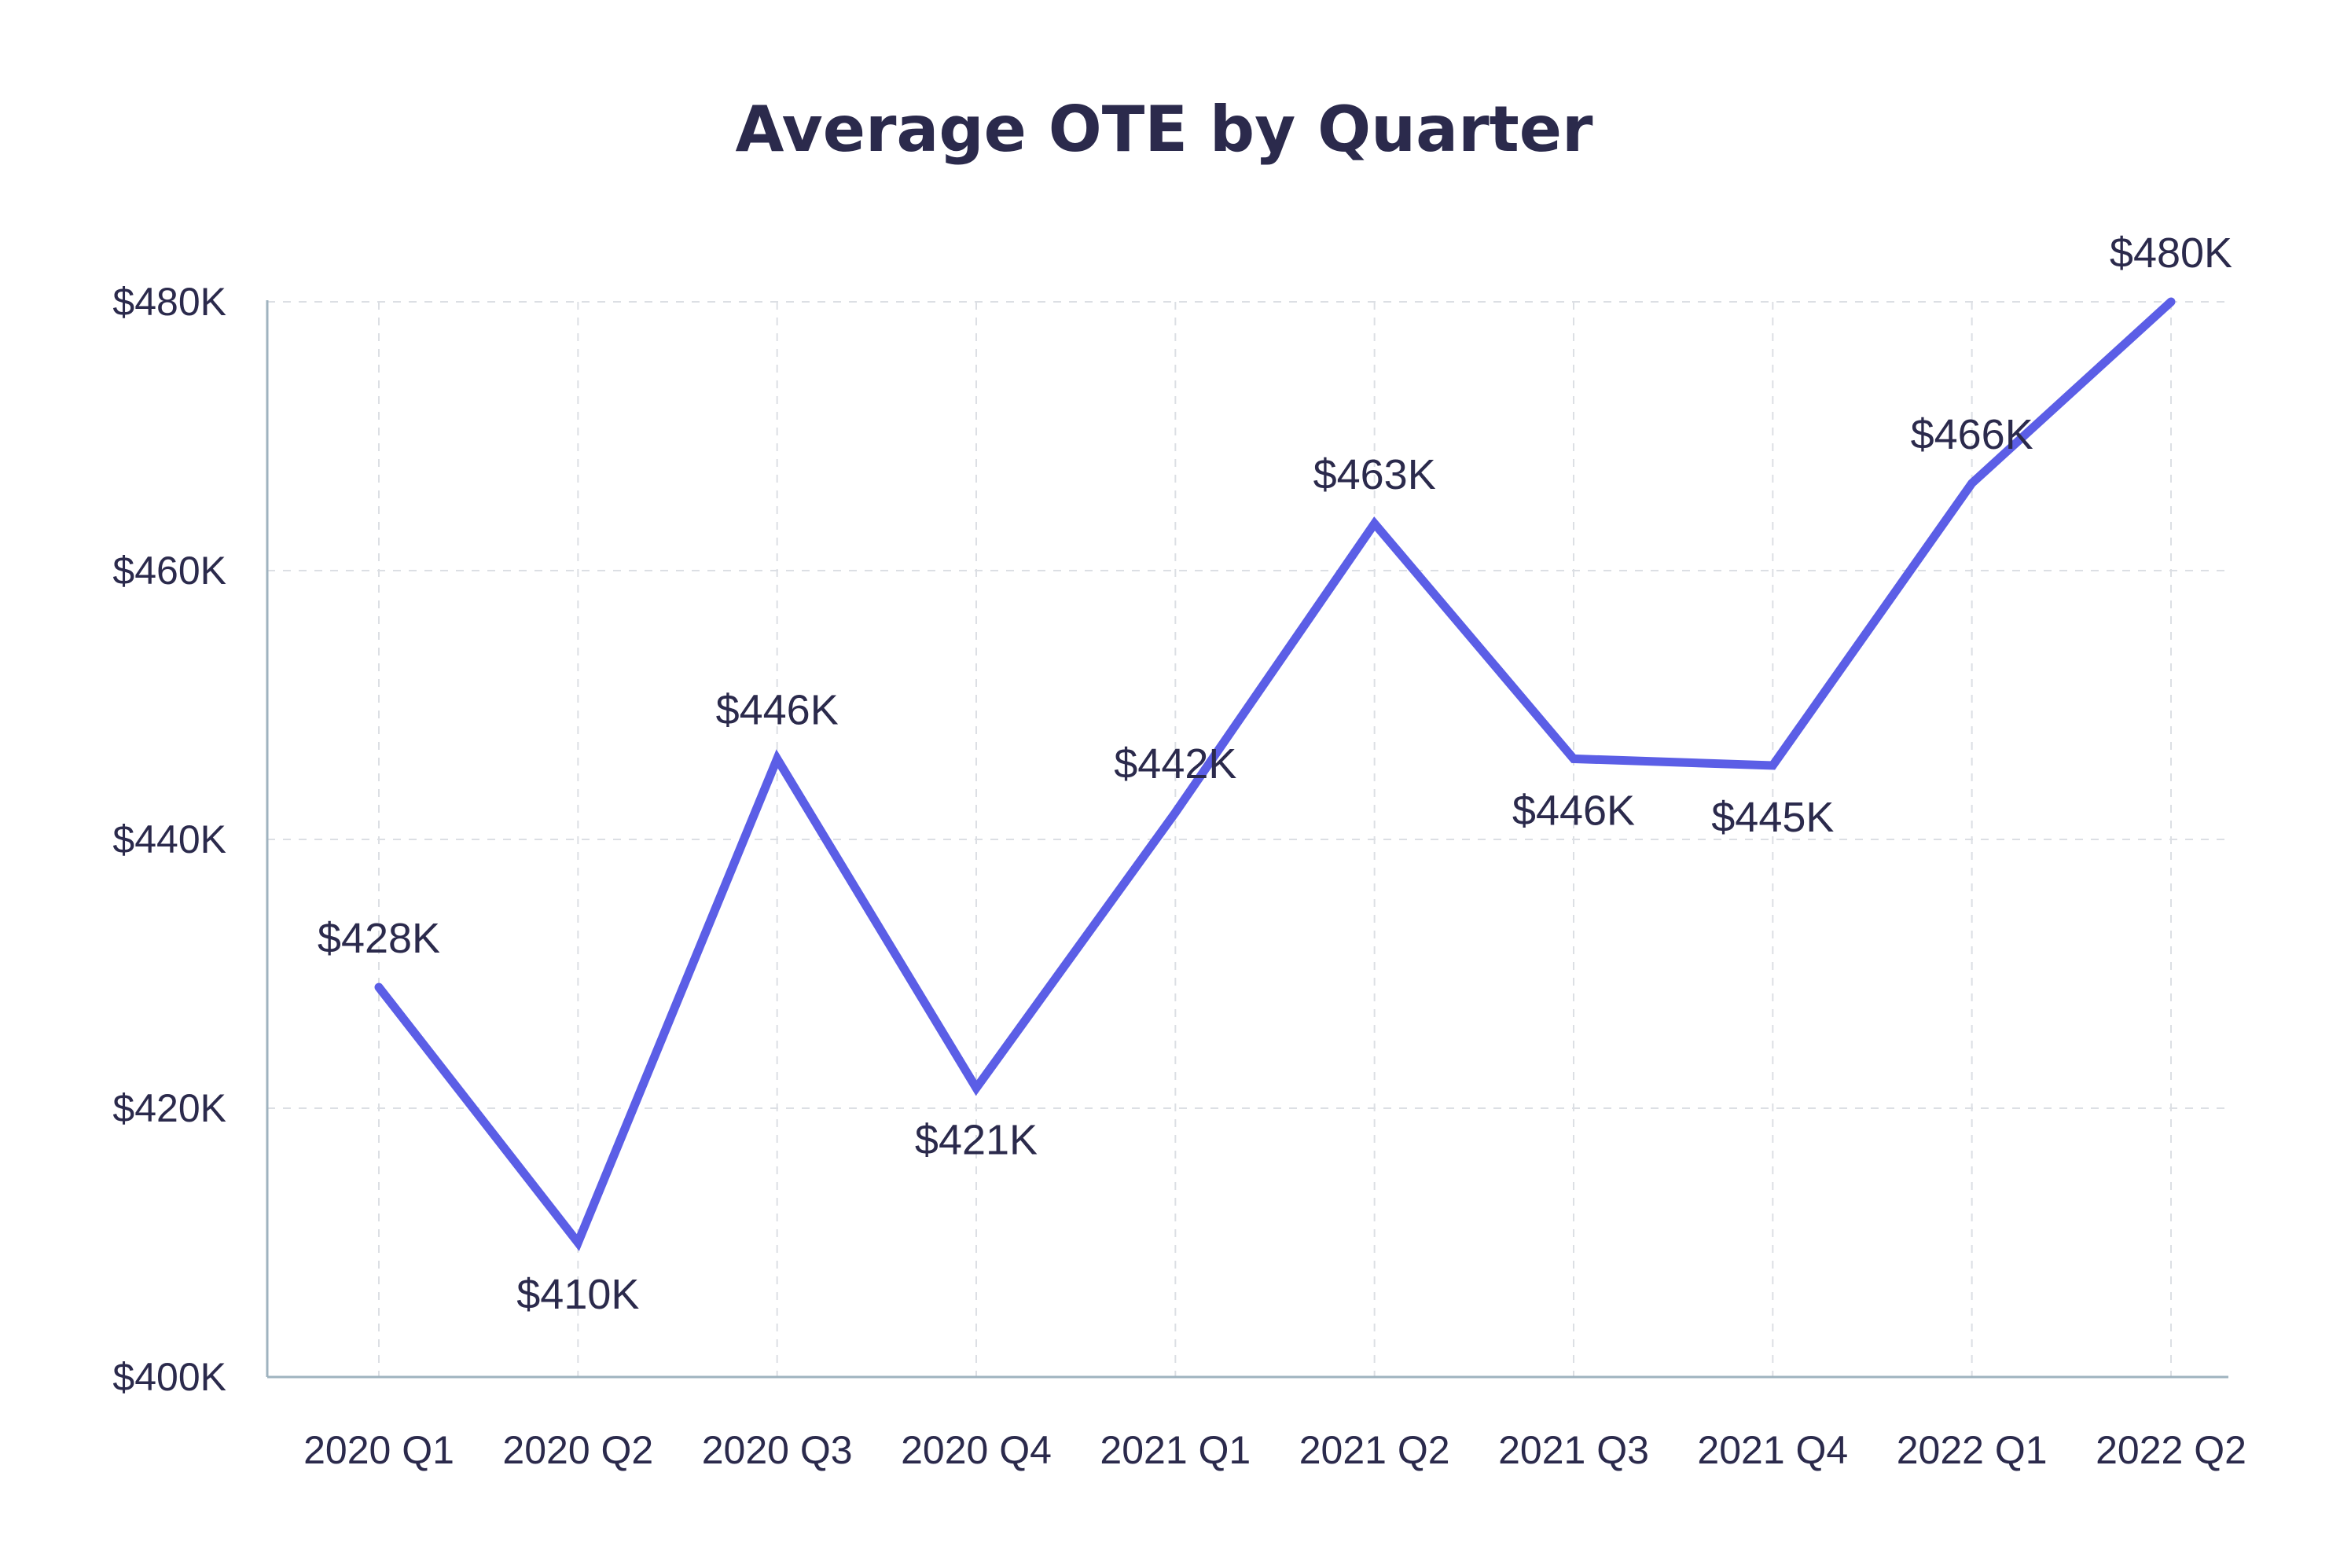  Describe the element at coordinates (169, 1108) in the screenshot. I see `y-tick-label: $420K` at that location.